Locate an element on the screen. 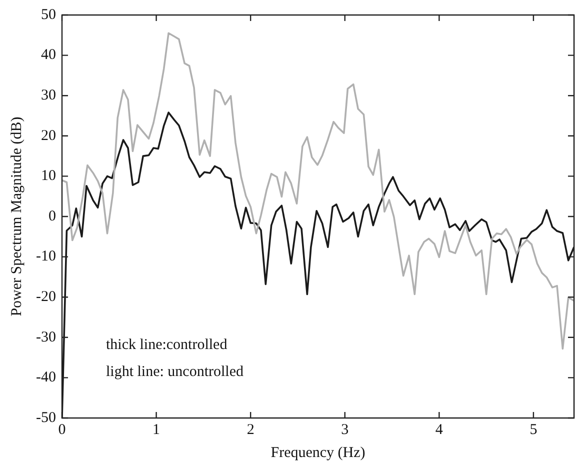 The image size is (575, 470). y-tick-label: 50 is located at coordinates (48, 14).